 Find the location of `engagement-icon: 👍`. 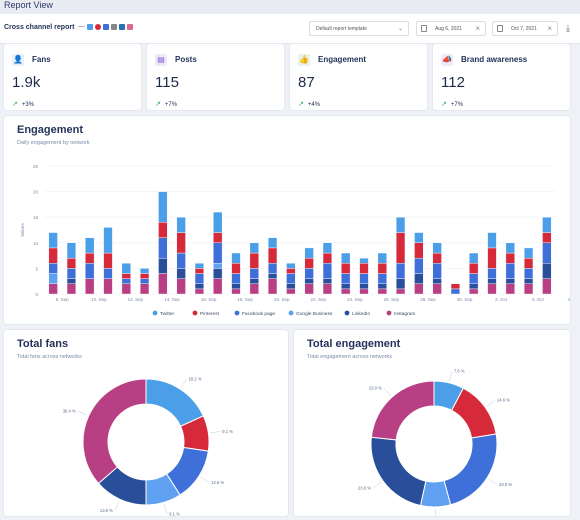

engagement-icon: 👍 is located at coordinates (304, 60).